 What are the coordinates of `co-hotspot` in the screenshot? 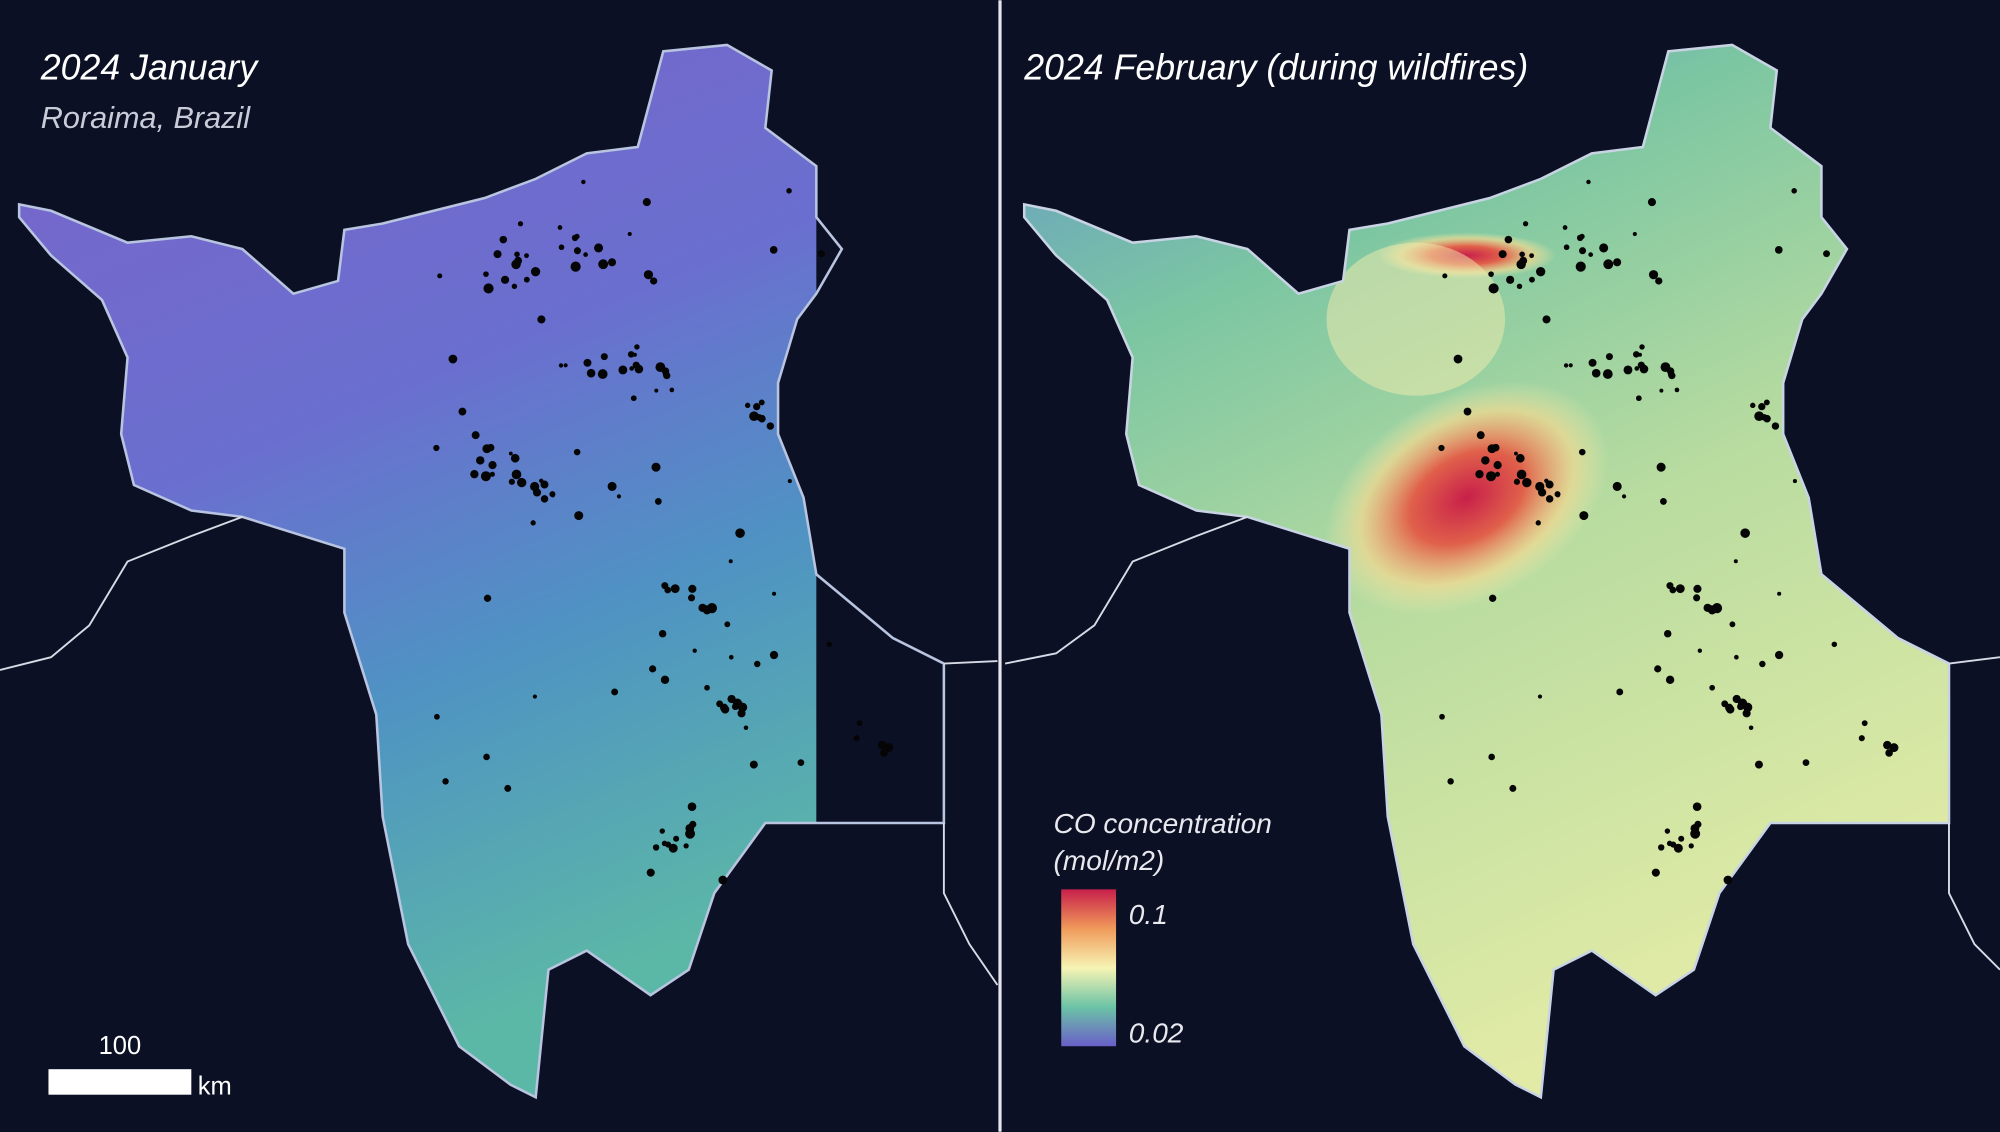 It's located at (1466, 497).